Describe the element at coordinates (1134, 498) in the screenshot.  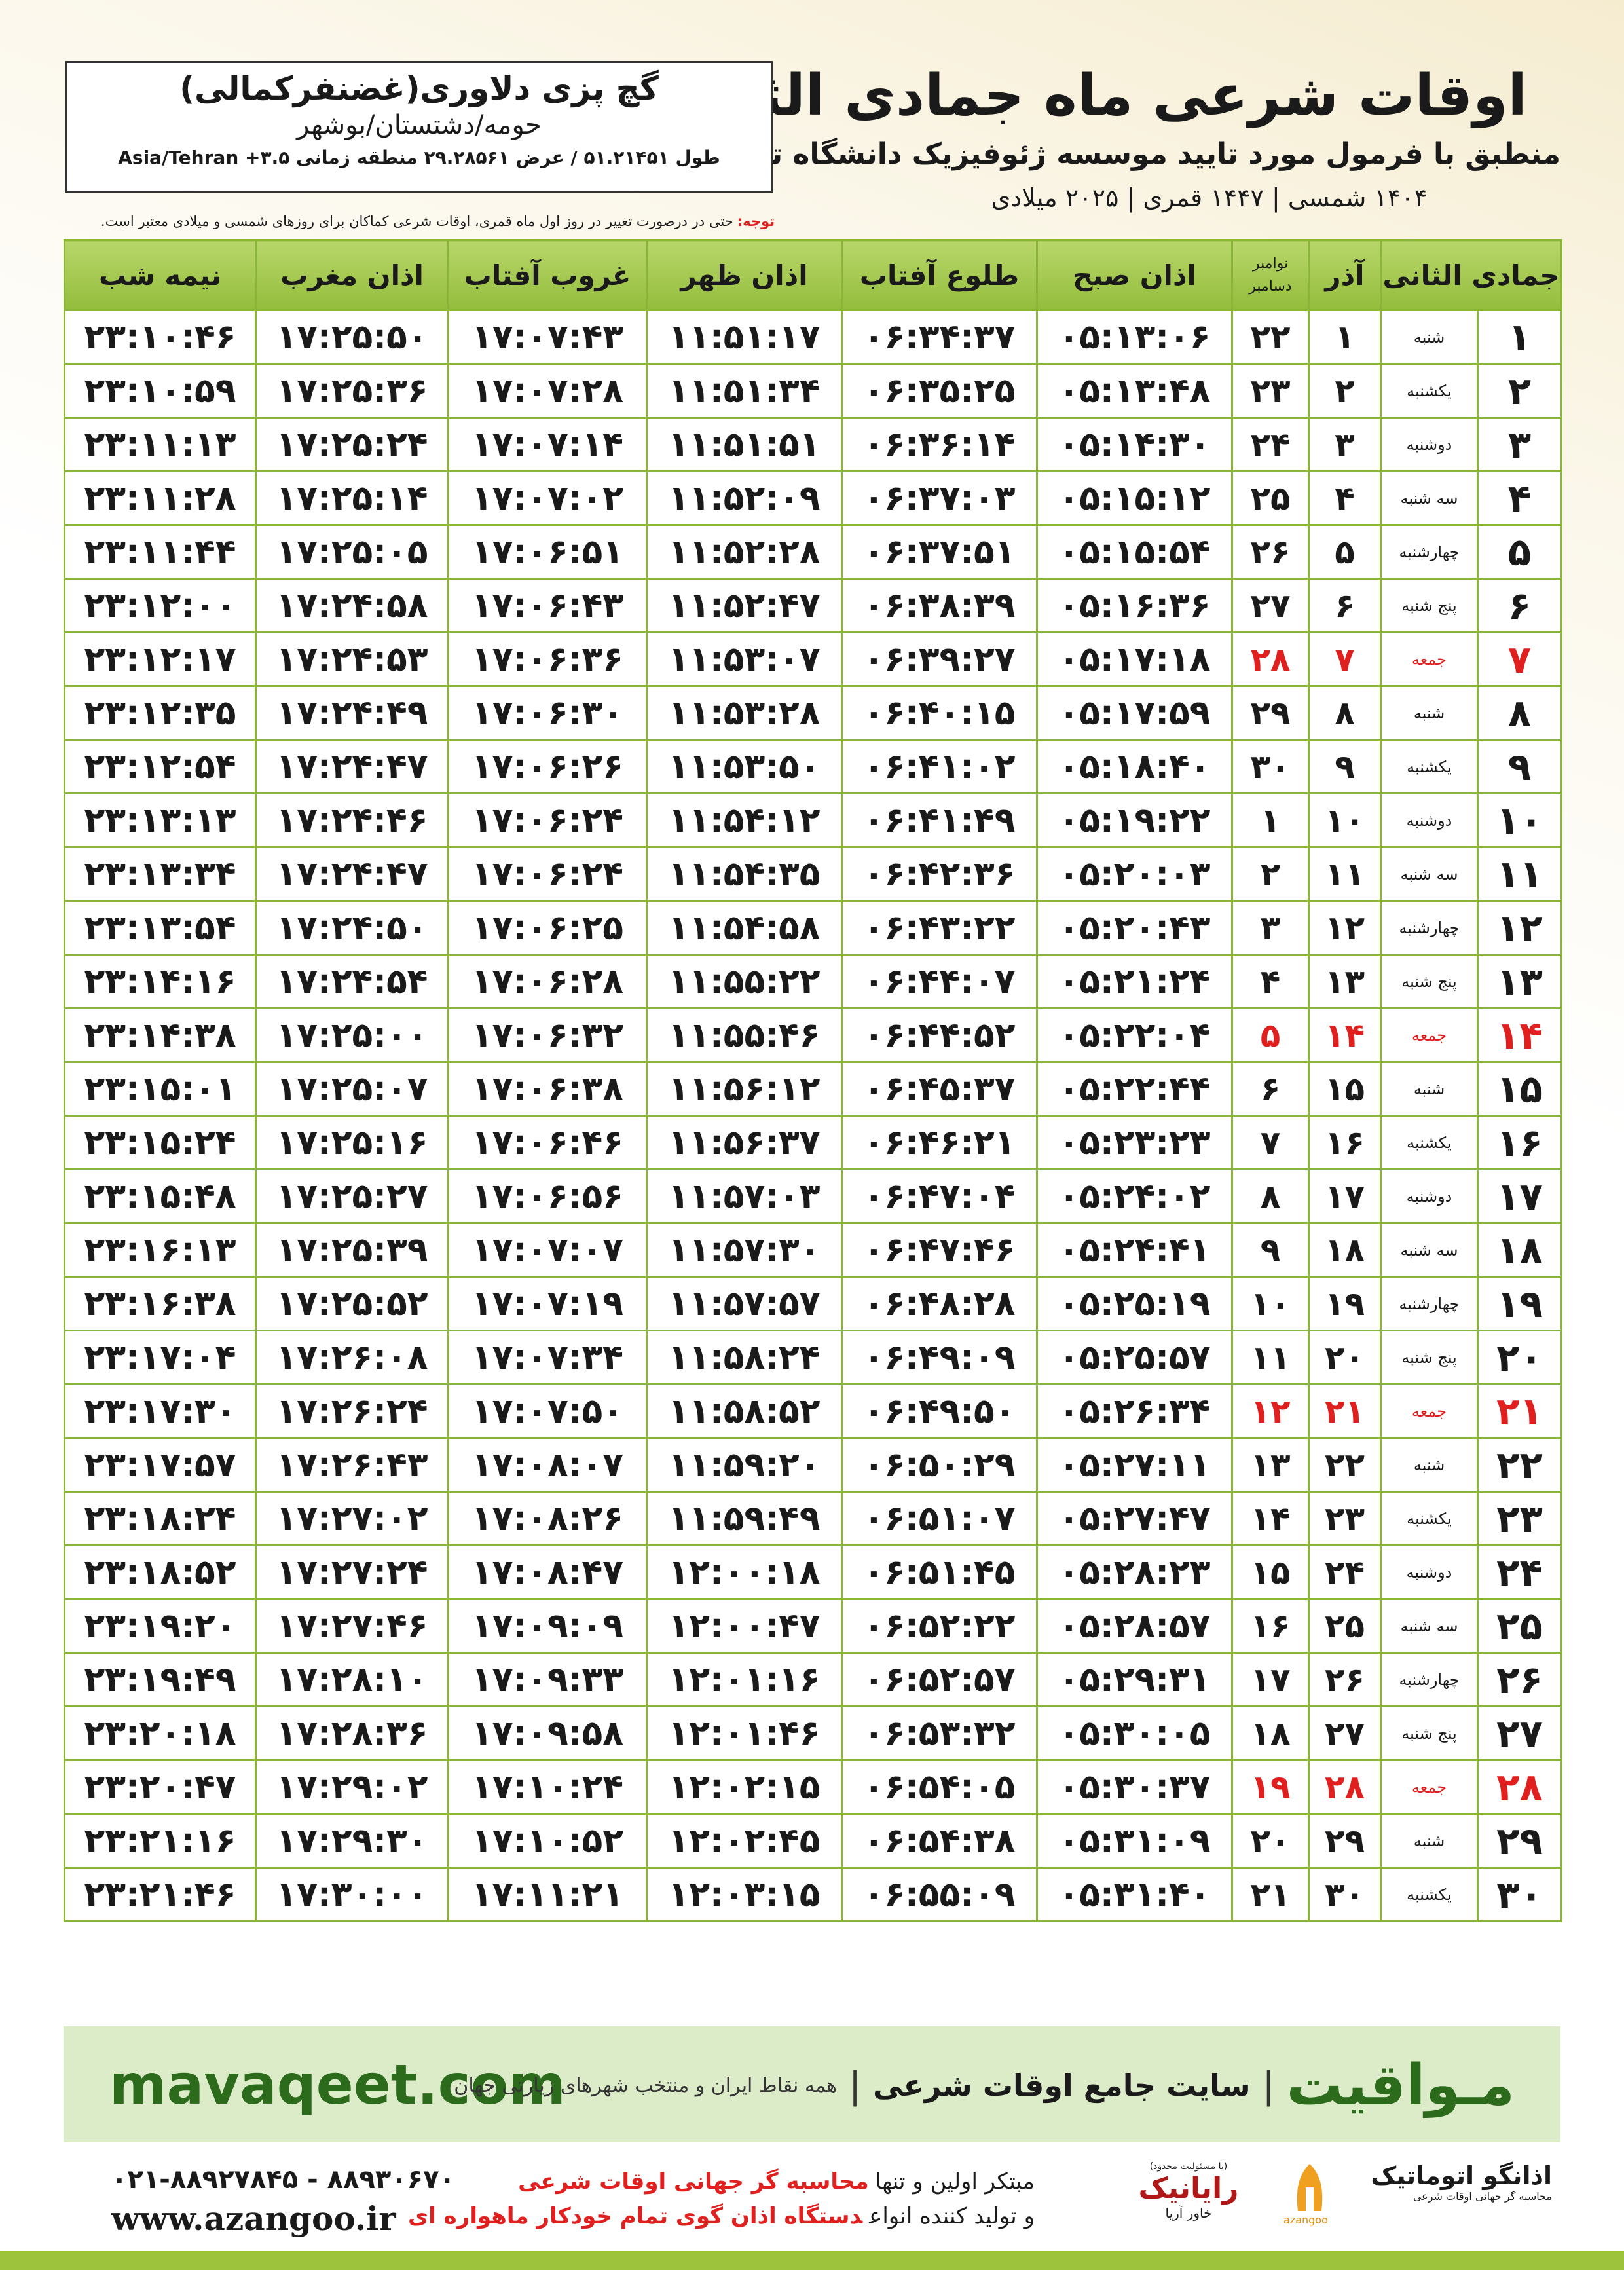
I see `table-cell: ۰۵:۱۵:۱۲` at that location.